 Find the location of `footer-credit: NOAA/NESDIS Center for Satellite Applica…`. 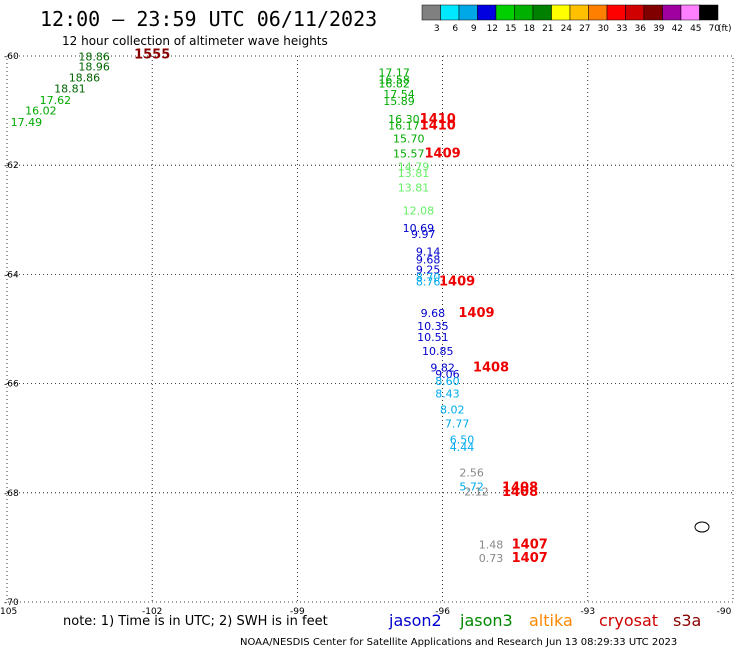

footer-credit: NOAA/NESDIS Center for Satellite Applica… is located at coordinates (458, 642).